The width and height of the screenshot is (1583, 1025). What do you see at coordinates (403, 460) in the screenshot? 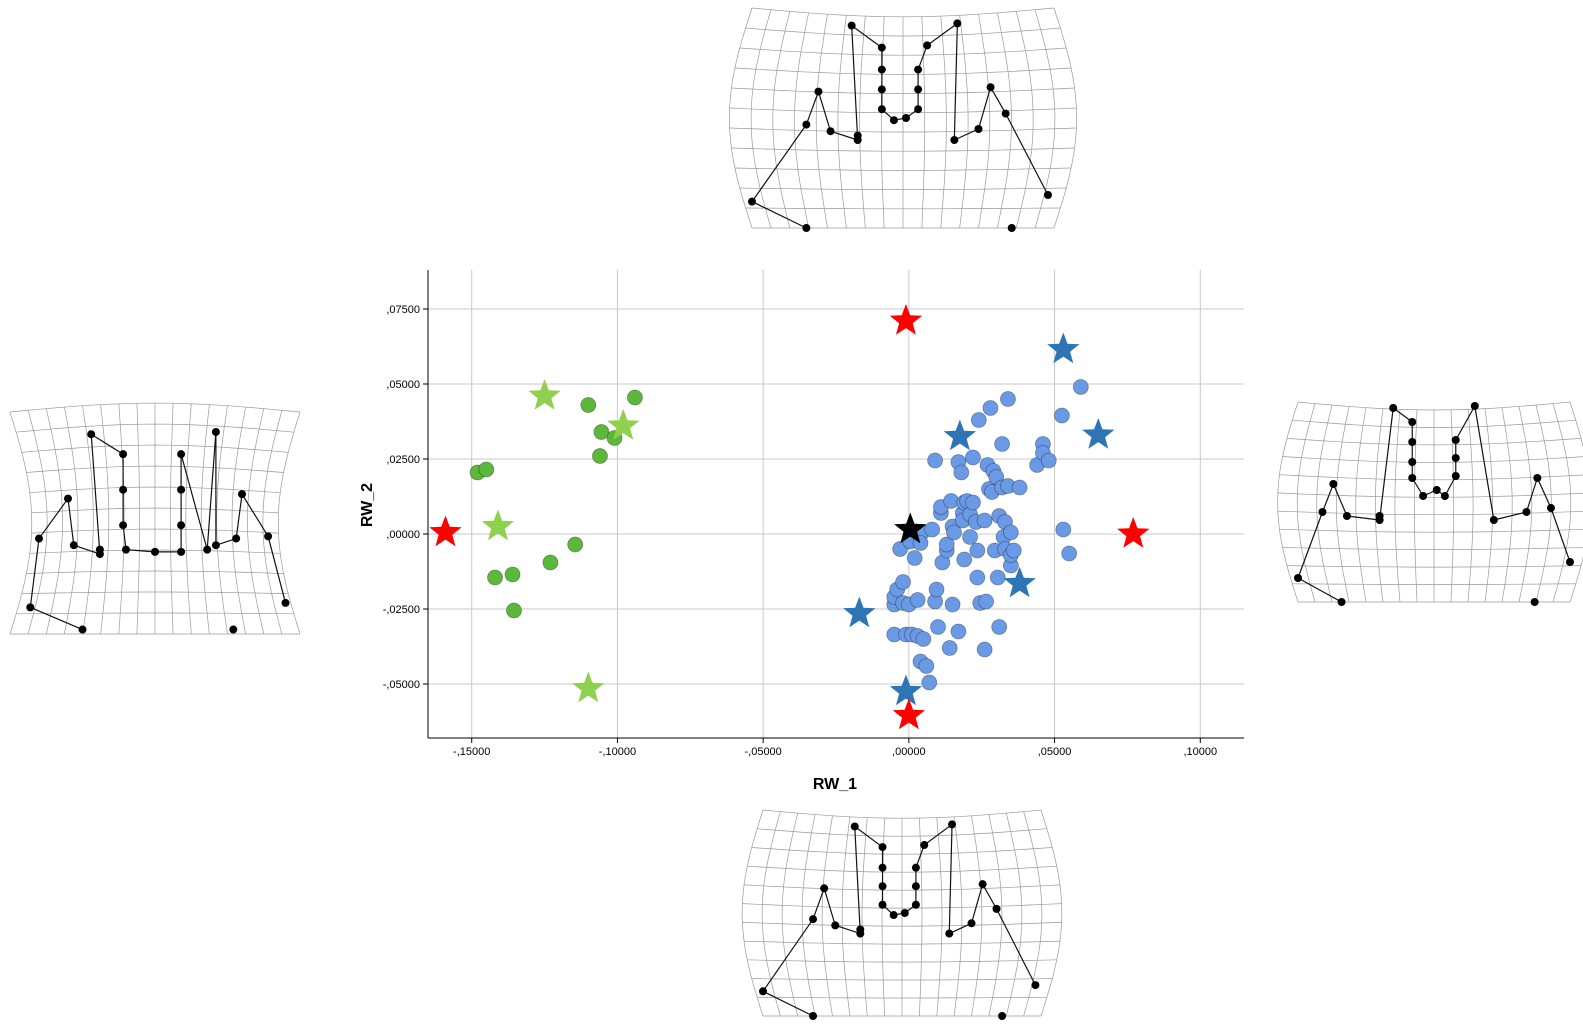
I see `y-tick-label: ,02500` at bounding box center [403, 460].